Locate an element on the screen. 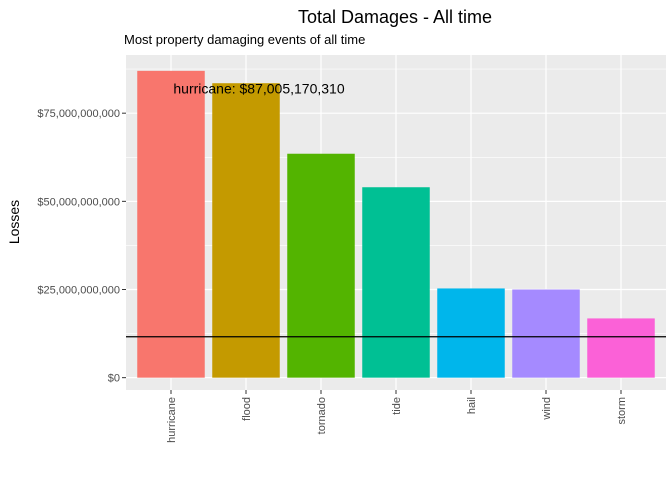  bar-annotation: hurricane: $87,005,170,310 is located at coordinates (258, 89).